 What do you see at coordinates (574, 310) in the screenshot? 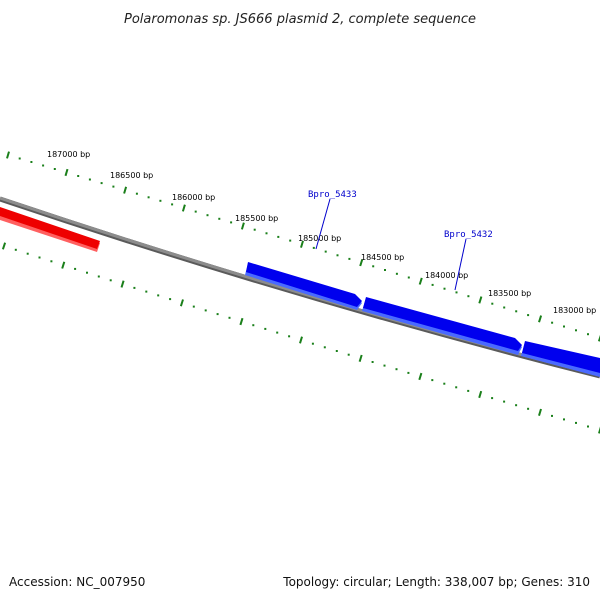
I see `tick-label-183000: 183000 bp` at bounding box center [574, 310].